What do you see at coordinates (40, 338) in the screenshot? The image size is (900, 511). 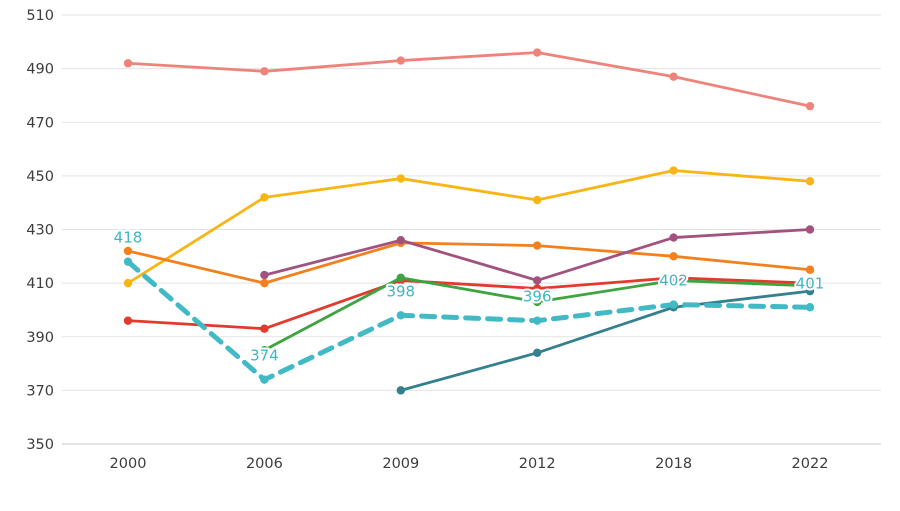 I see `y-axis-tick-label: 390` at bounding box center [40, 338].